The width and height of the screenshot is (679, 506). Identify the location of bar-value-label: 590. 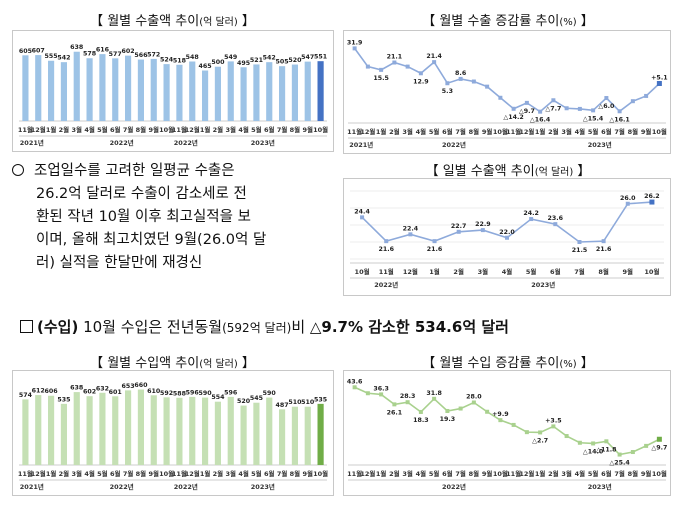
(206, 393).